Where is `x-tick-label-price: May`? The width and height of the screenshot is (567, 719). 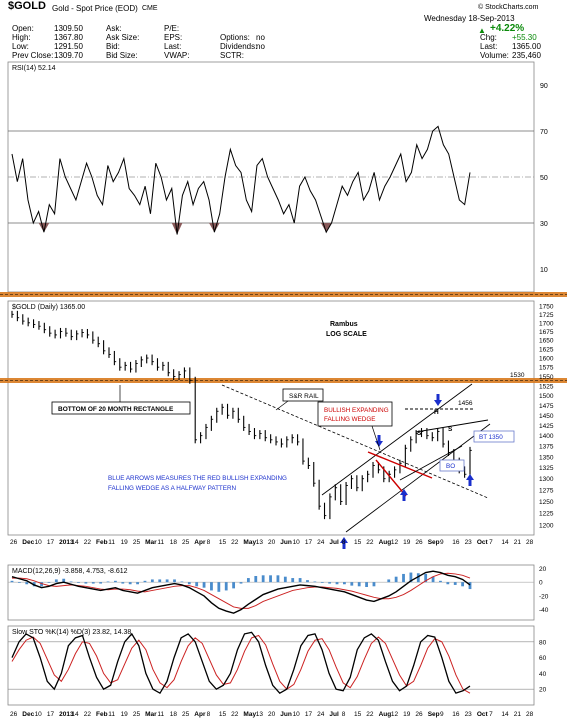
x-tick-label-price: May is located at coordinates (249, 542).